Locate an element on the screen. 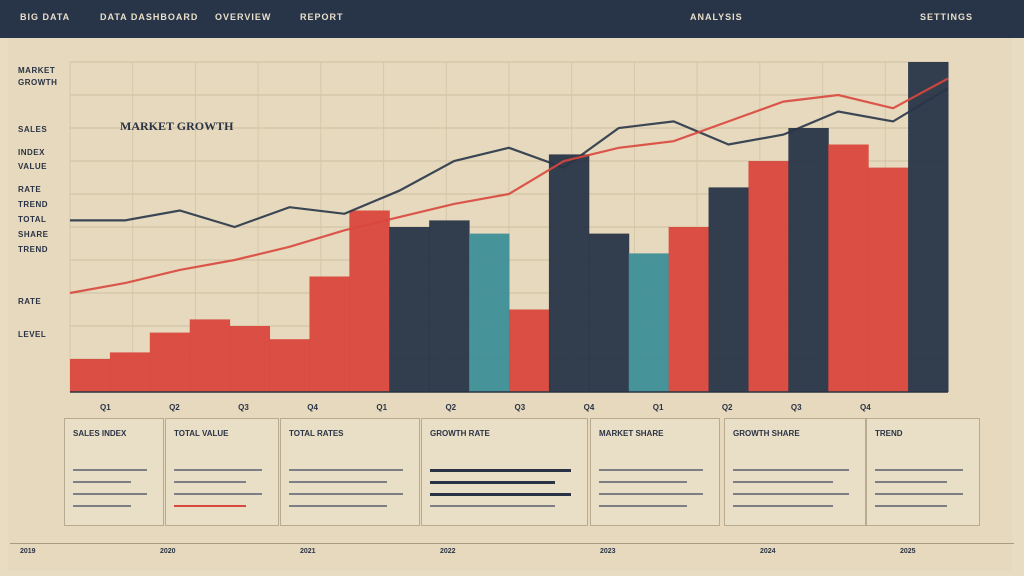 The height and width of the screenshot is (576, 1024). bottom-label: 2020 is located at coordinates (168, 551).